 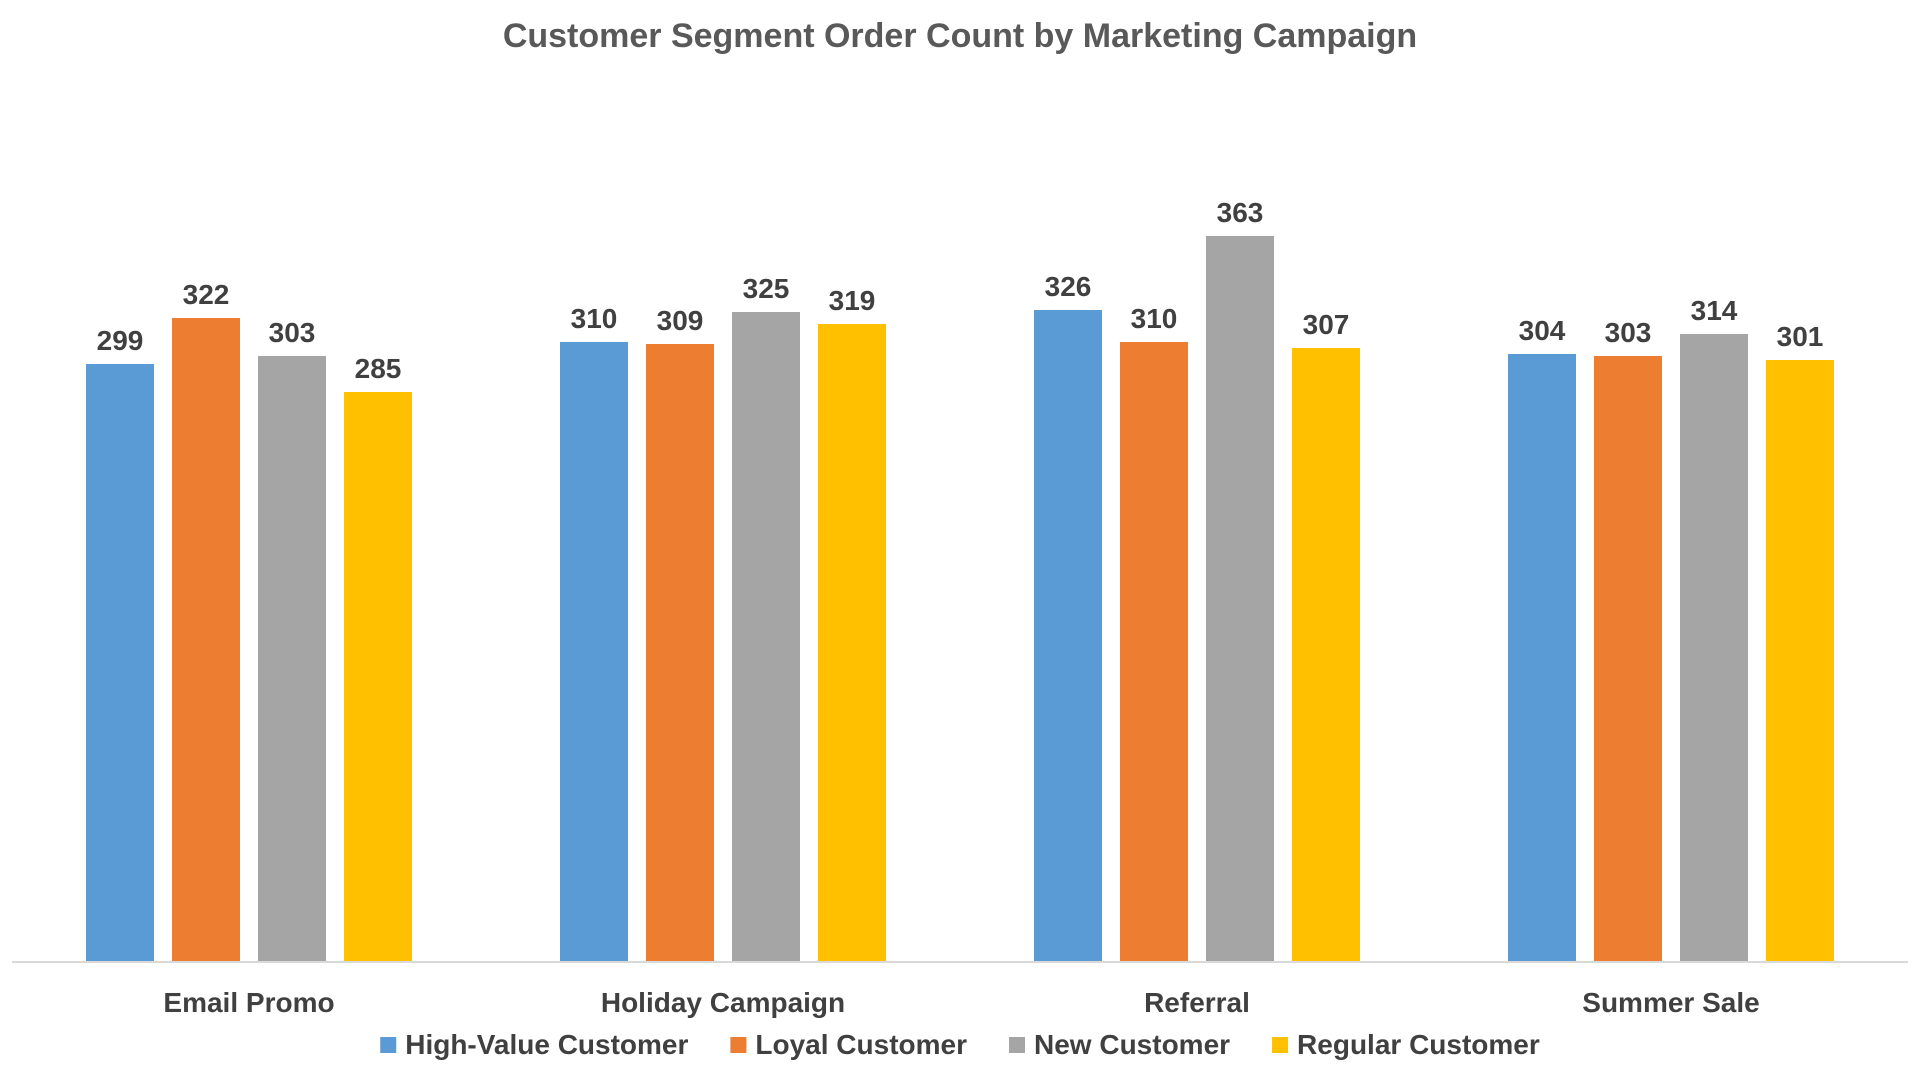 I want to click on x-tick-label-referral: Referral, so click(x=1197, y=1002).